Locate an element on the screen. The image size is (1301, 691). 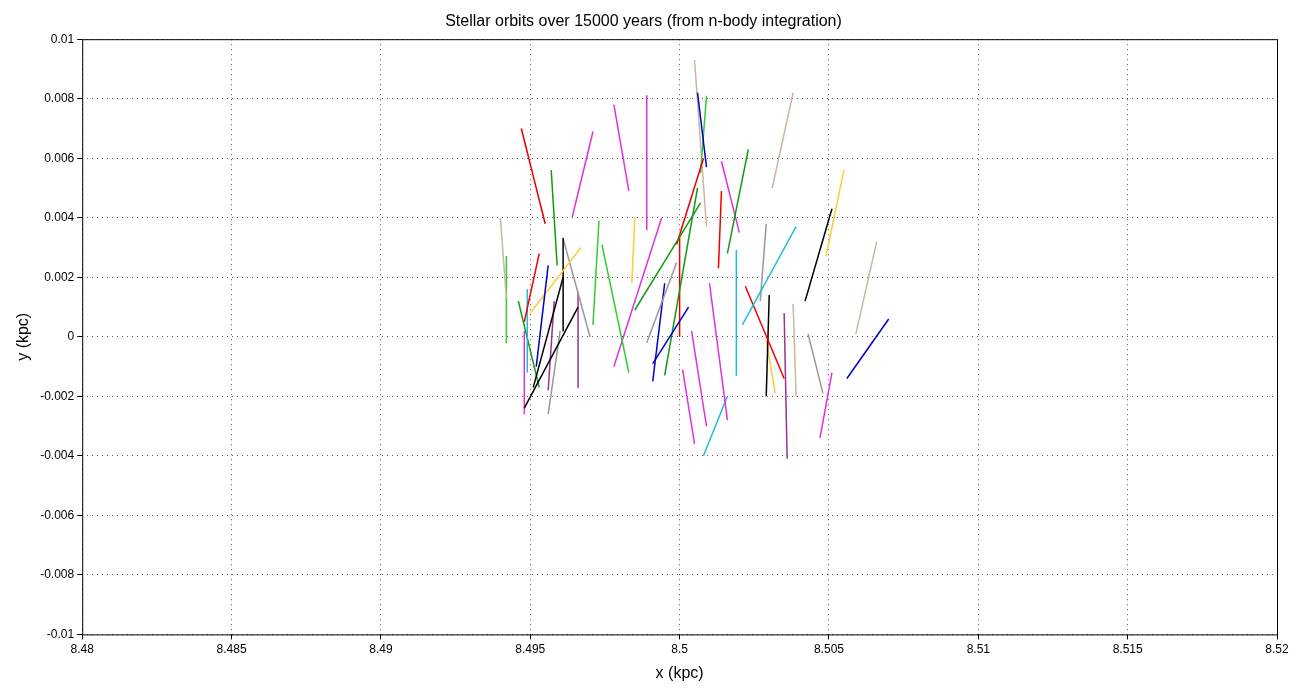
y-tick-label: -0.01 is located at coordinates (60, 633).